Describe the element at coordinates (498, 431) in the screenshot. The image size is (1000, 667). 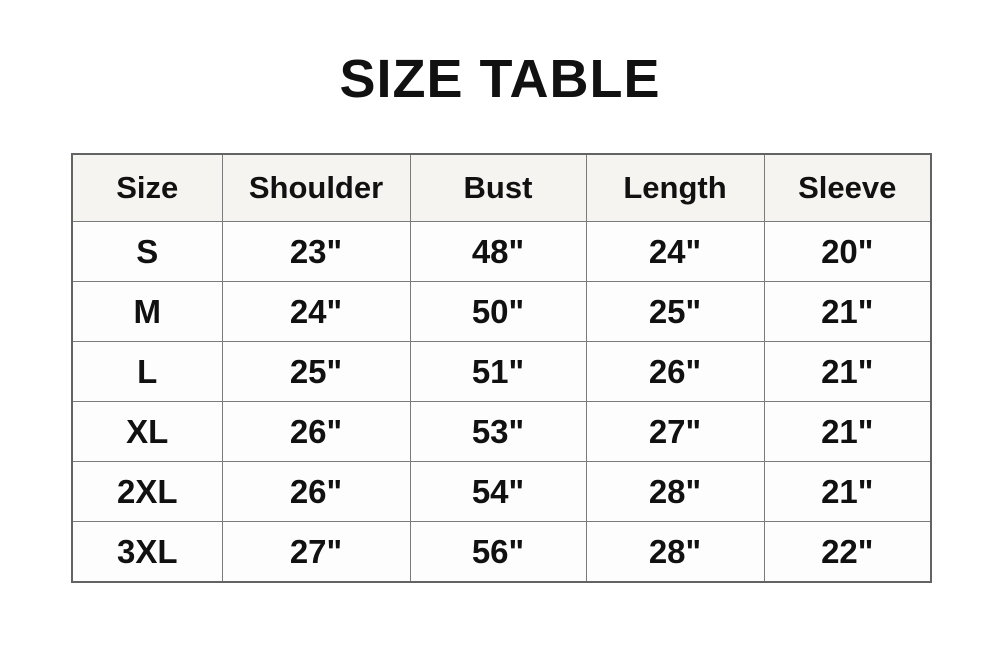
I see `measurement-cell: 53"` at that location.